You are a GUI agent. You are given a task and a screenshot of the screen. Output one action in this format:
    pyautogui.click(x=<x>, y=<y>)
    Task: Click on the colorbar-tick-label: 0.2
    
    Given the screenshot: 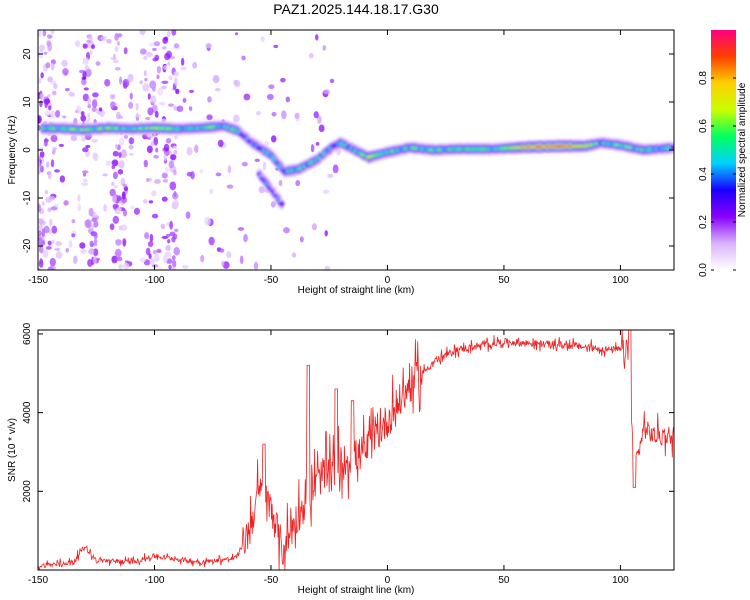 What is the action you would take?
    pyautogui.click(x=703, y=222)
    